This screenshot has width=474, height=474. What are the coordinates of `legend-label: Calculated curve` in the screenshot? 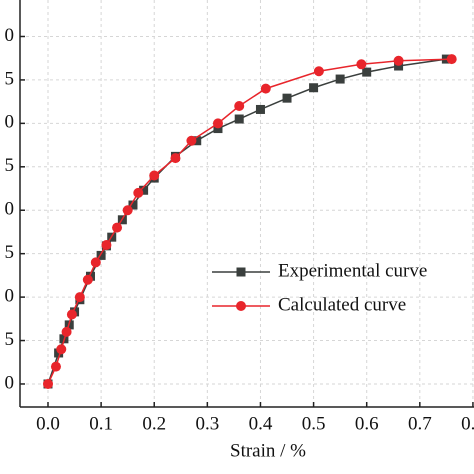 It's located at (342, 304).